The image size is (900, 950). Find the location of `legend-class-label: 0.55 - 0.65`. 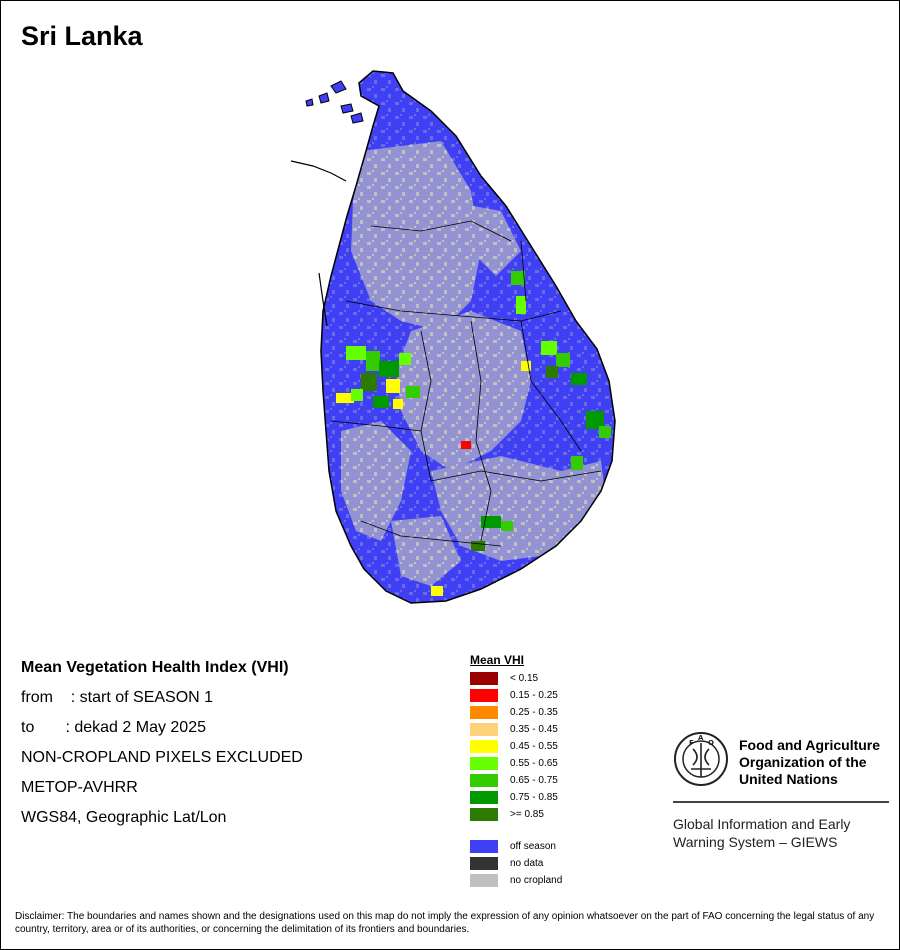

legend-class-label: 0.55 - 0.65 is located at coordinates (534, 763).